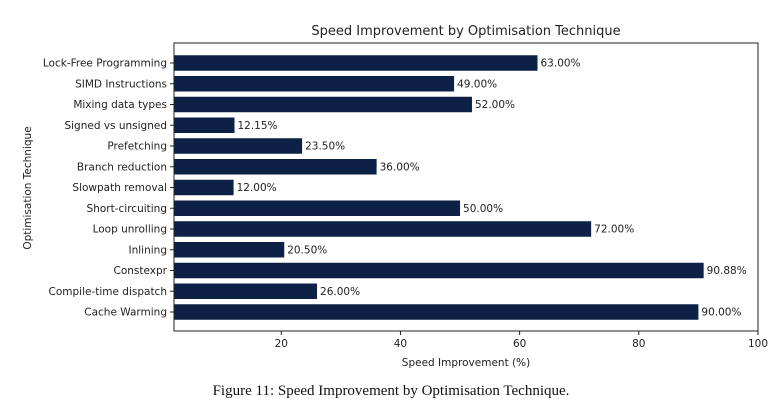 This screenshot has height=418, width=782. I want to click on data-label: 50.00%, so click(483, 209).